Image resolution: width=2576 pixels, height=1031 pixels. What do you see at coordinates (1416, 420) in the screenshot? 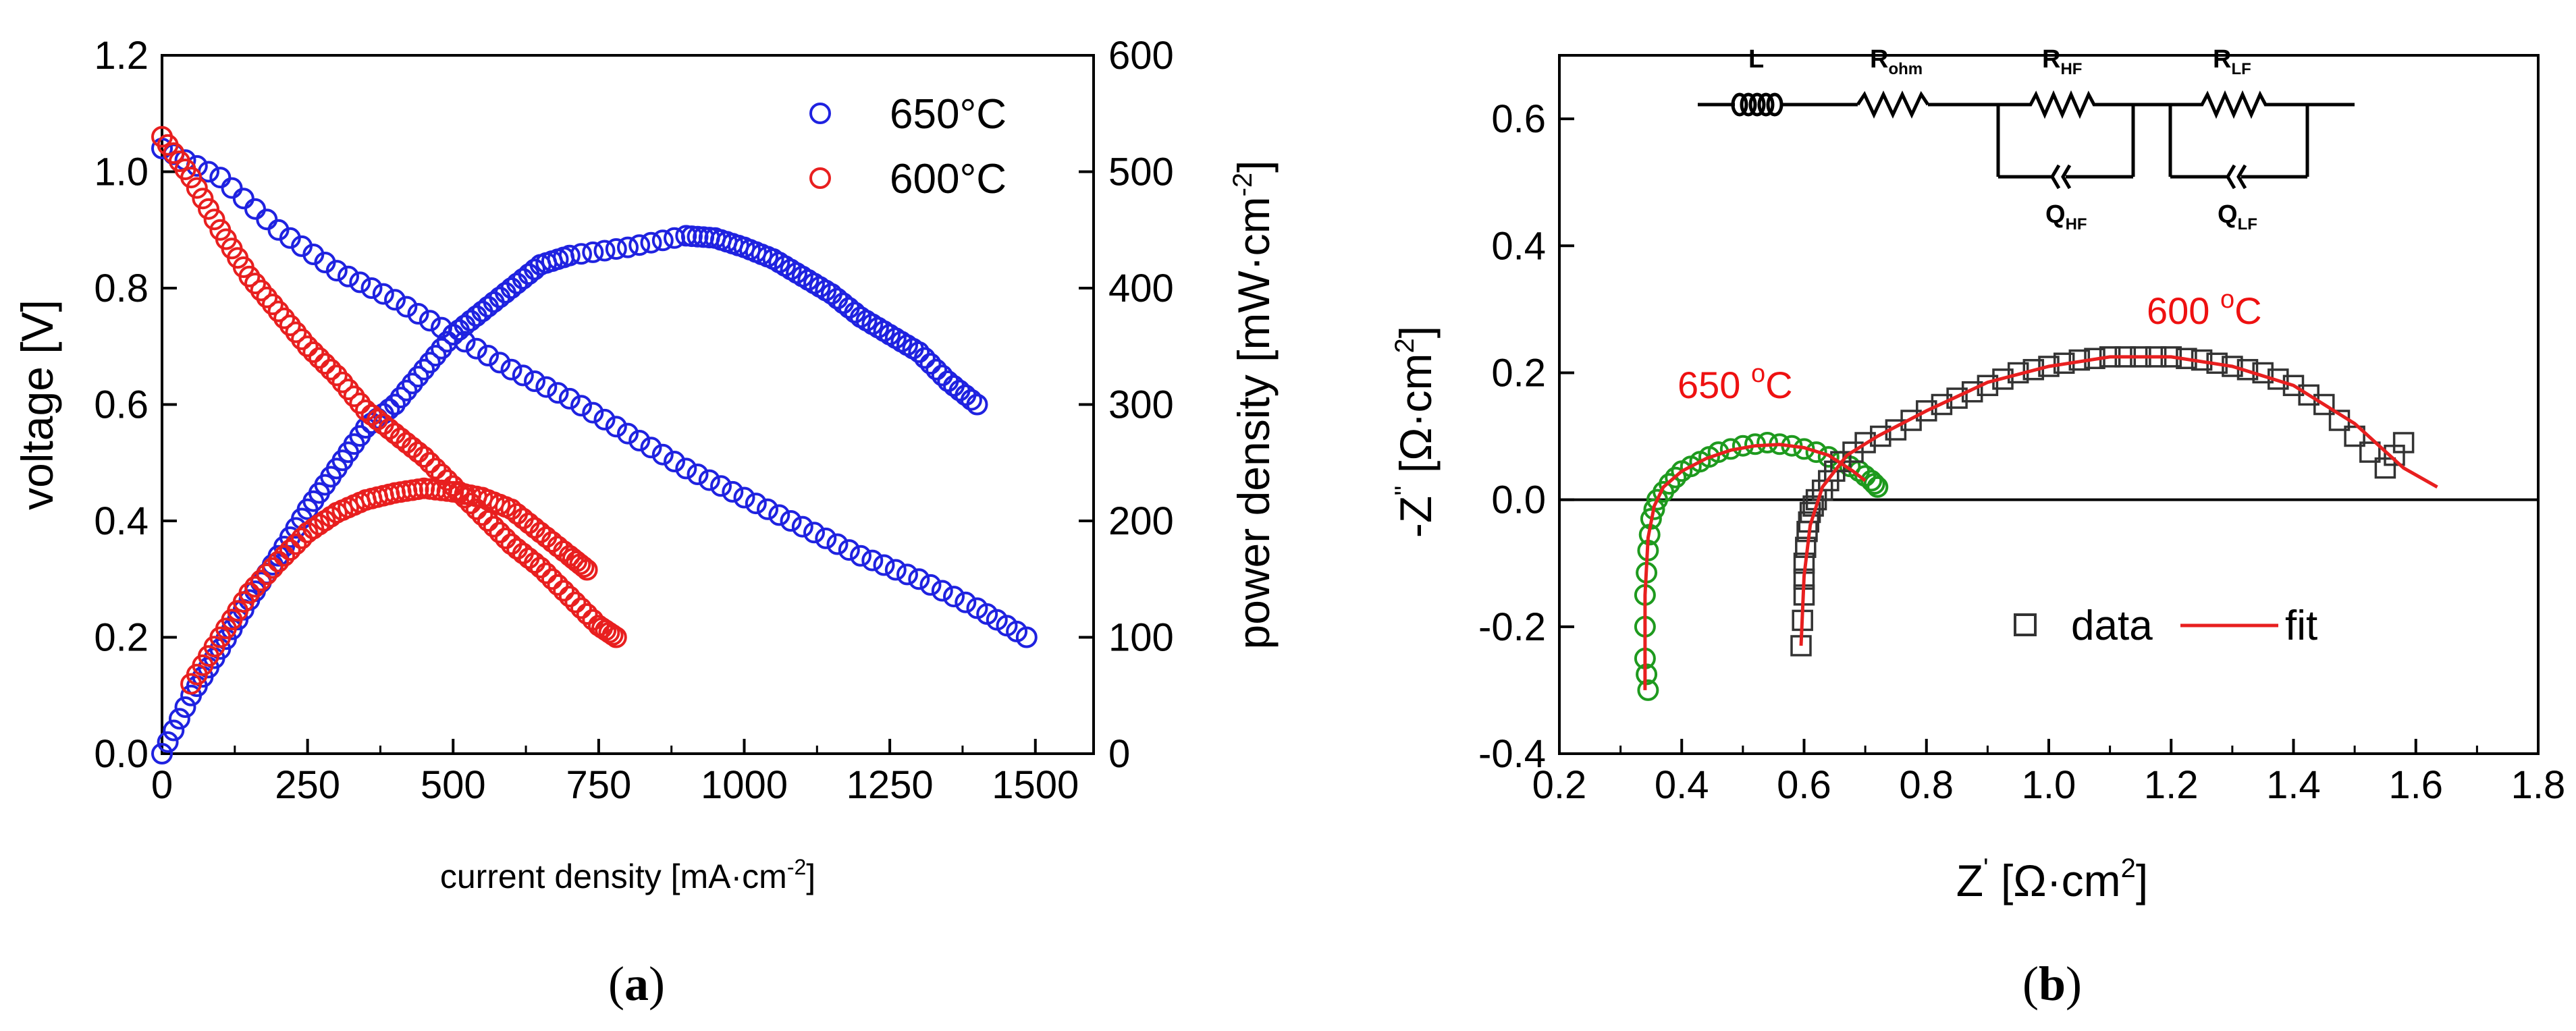
I see `panel-b-ylabel-unit: [Ω·cm` at bounding box center [1416, 420].